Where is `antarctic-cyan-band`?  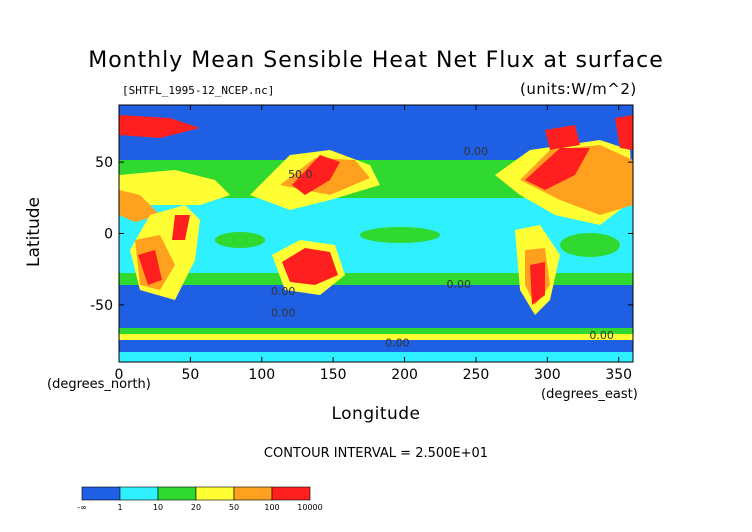 antarctic-cyan-band is located at coordinates (376, 357).